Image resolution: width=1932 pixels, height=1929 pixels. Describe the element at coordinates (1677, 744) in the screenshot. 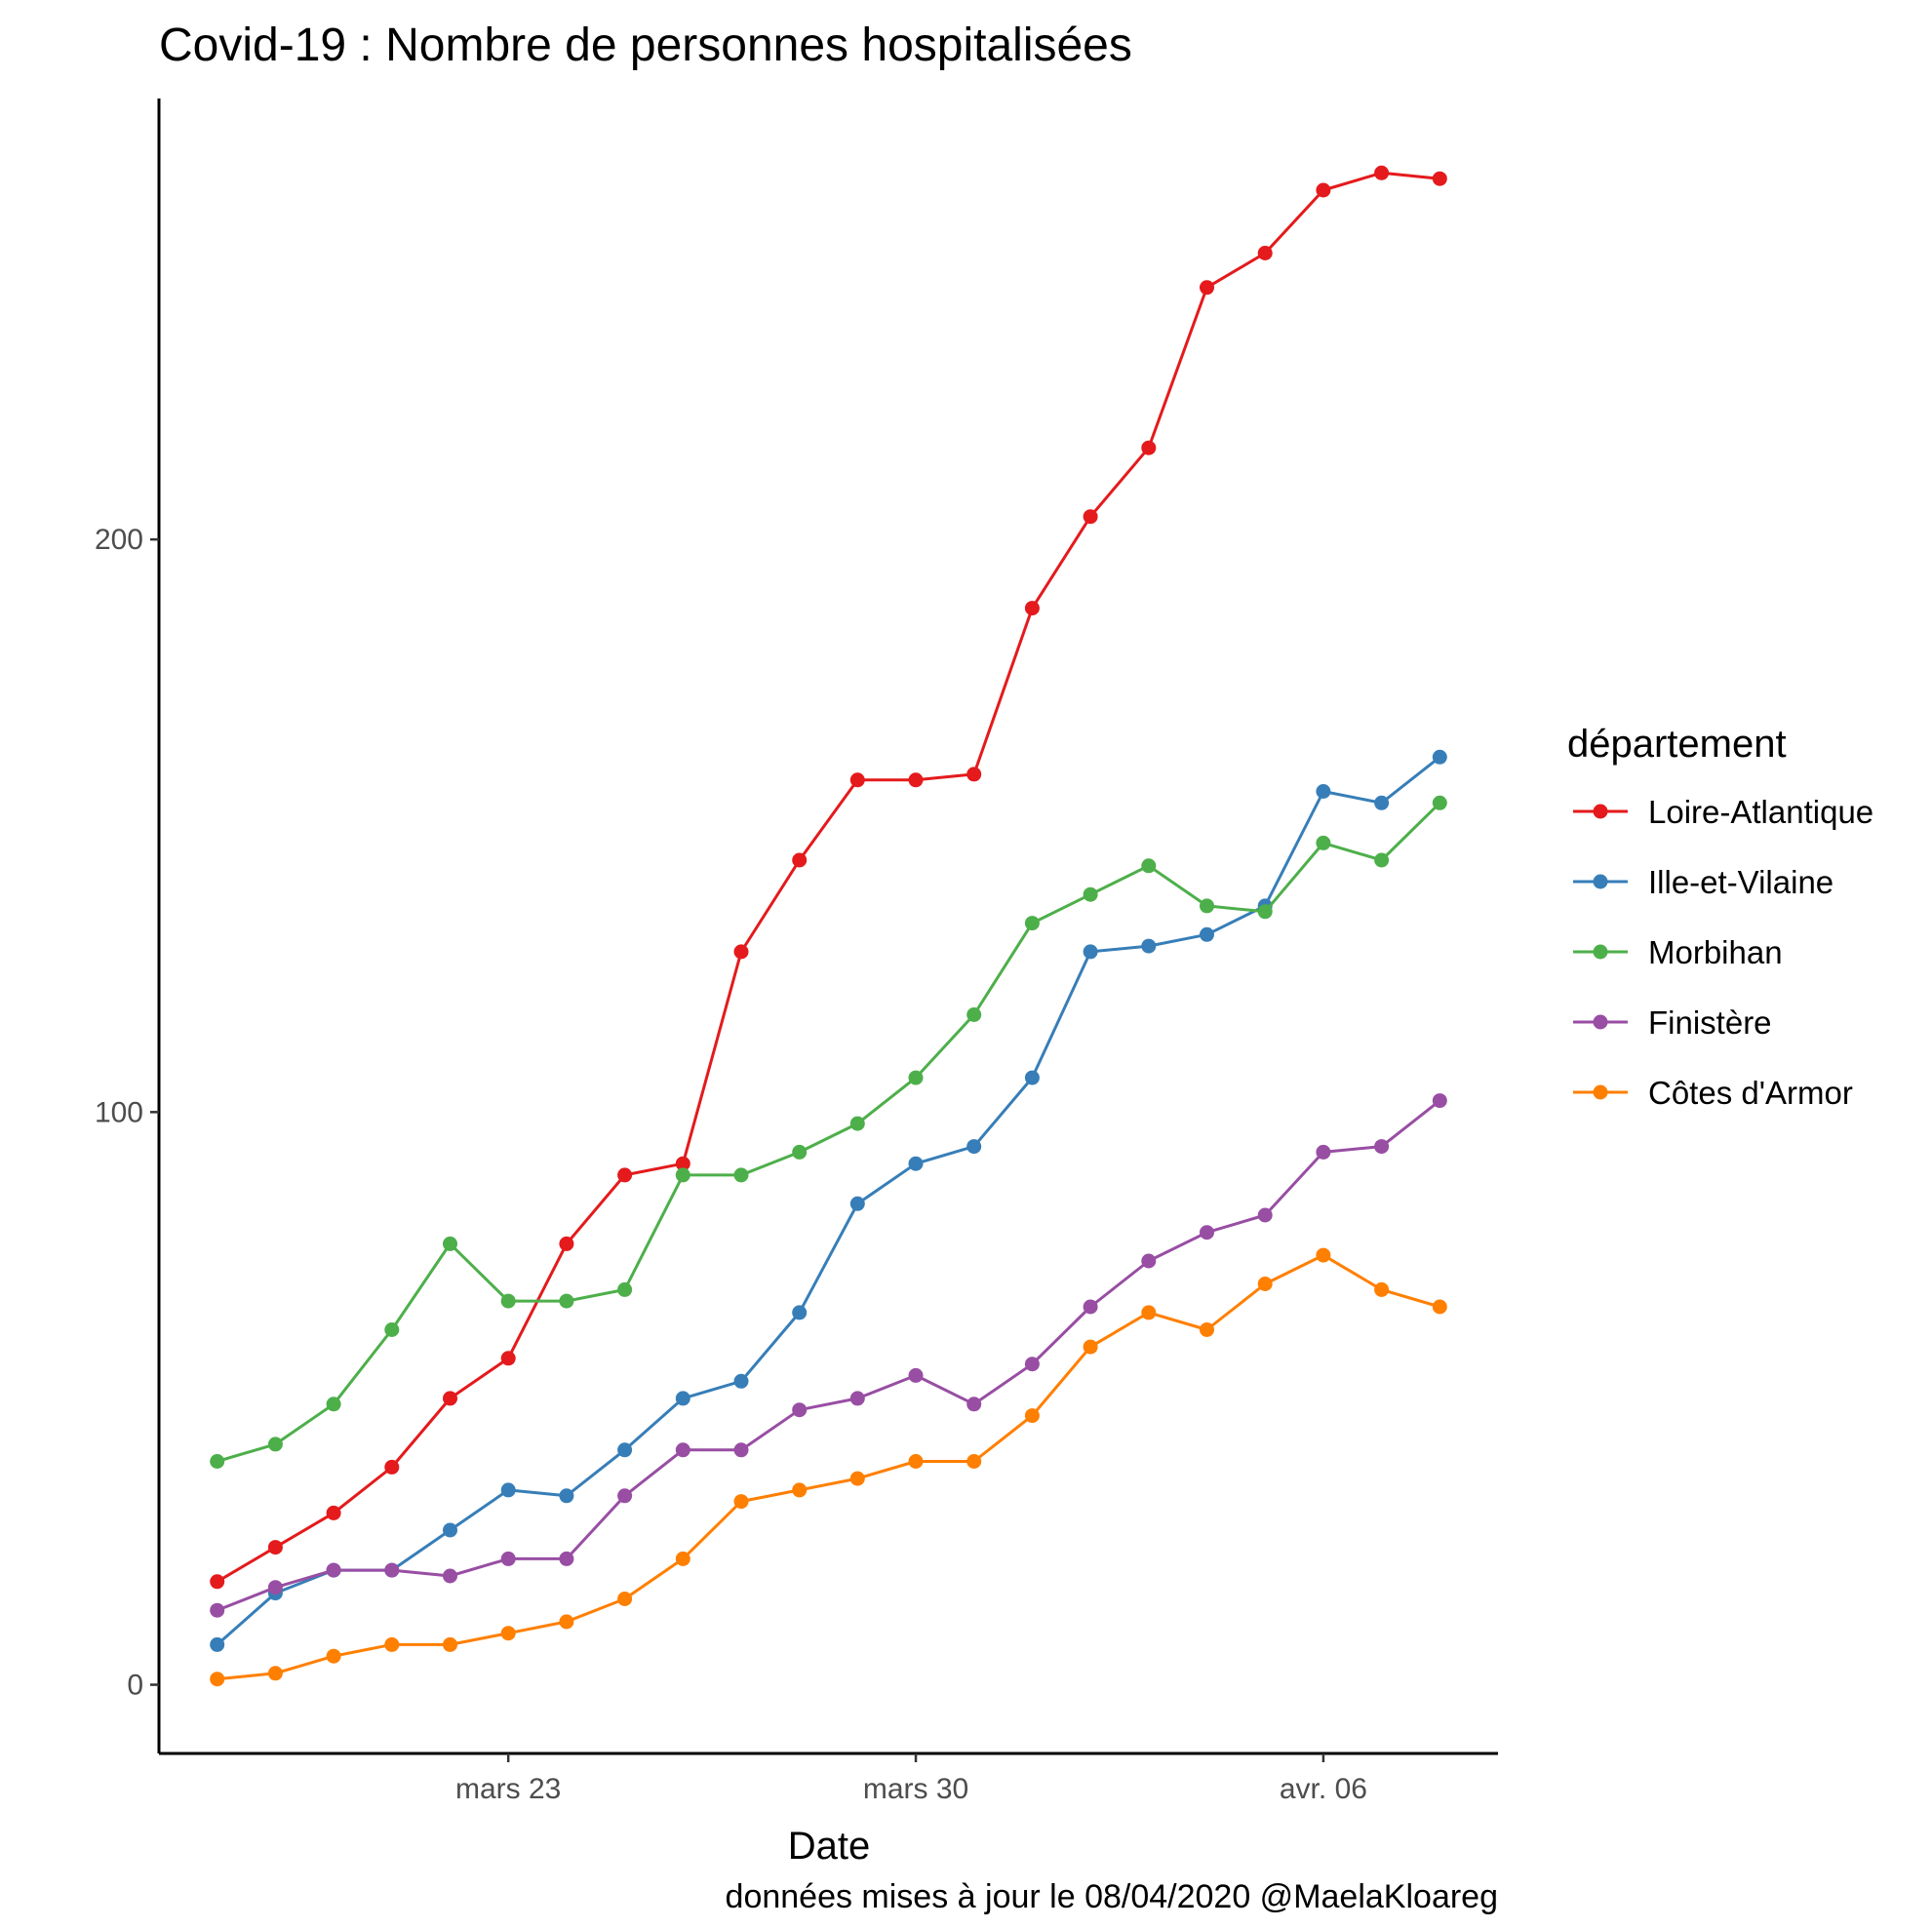

I see `legend-title: département` at that location.